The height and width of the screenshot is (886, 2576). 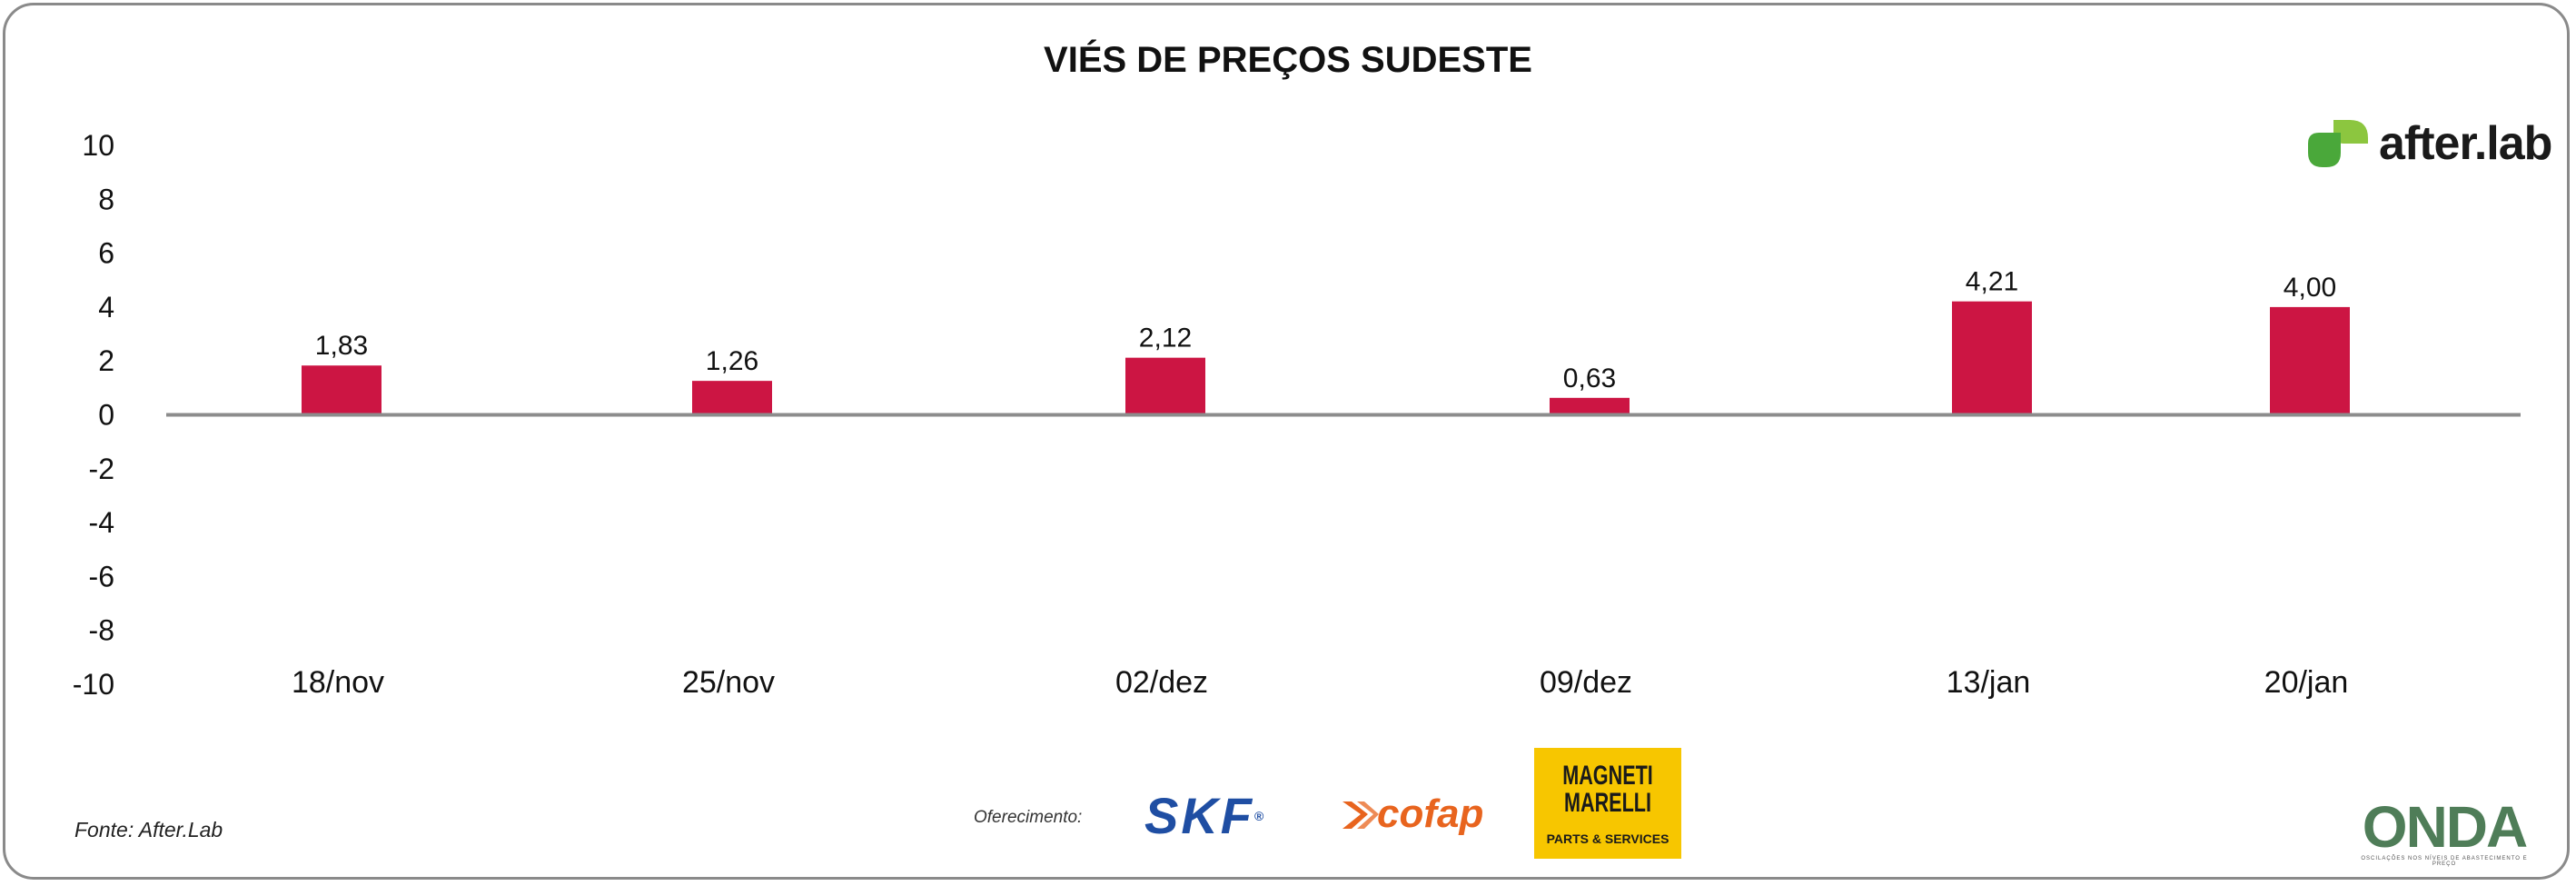 I want to click on bar-25/nov, so click(x=732, y=397).